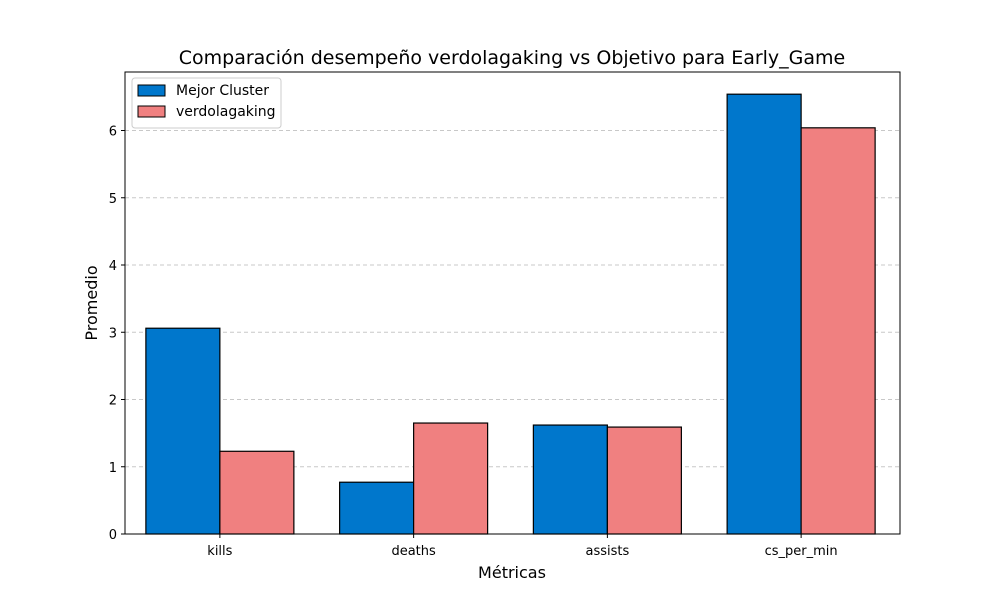  Describe the element at coordinates (113, 535) in the screenshot. I see `y-tick-label: 0` at that location.